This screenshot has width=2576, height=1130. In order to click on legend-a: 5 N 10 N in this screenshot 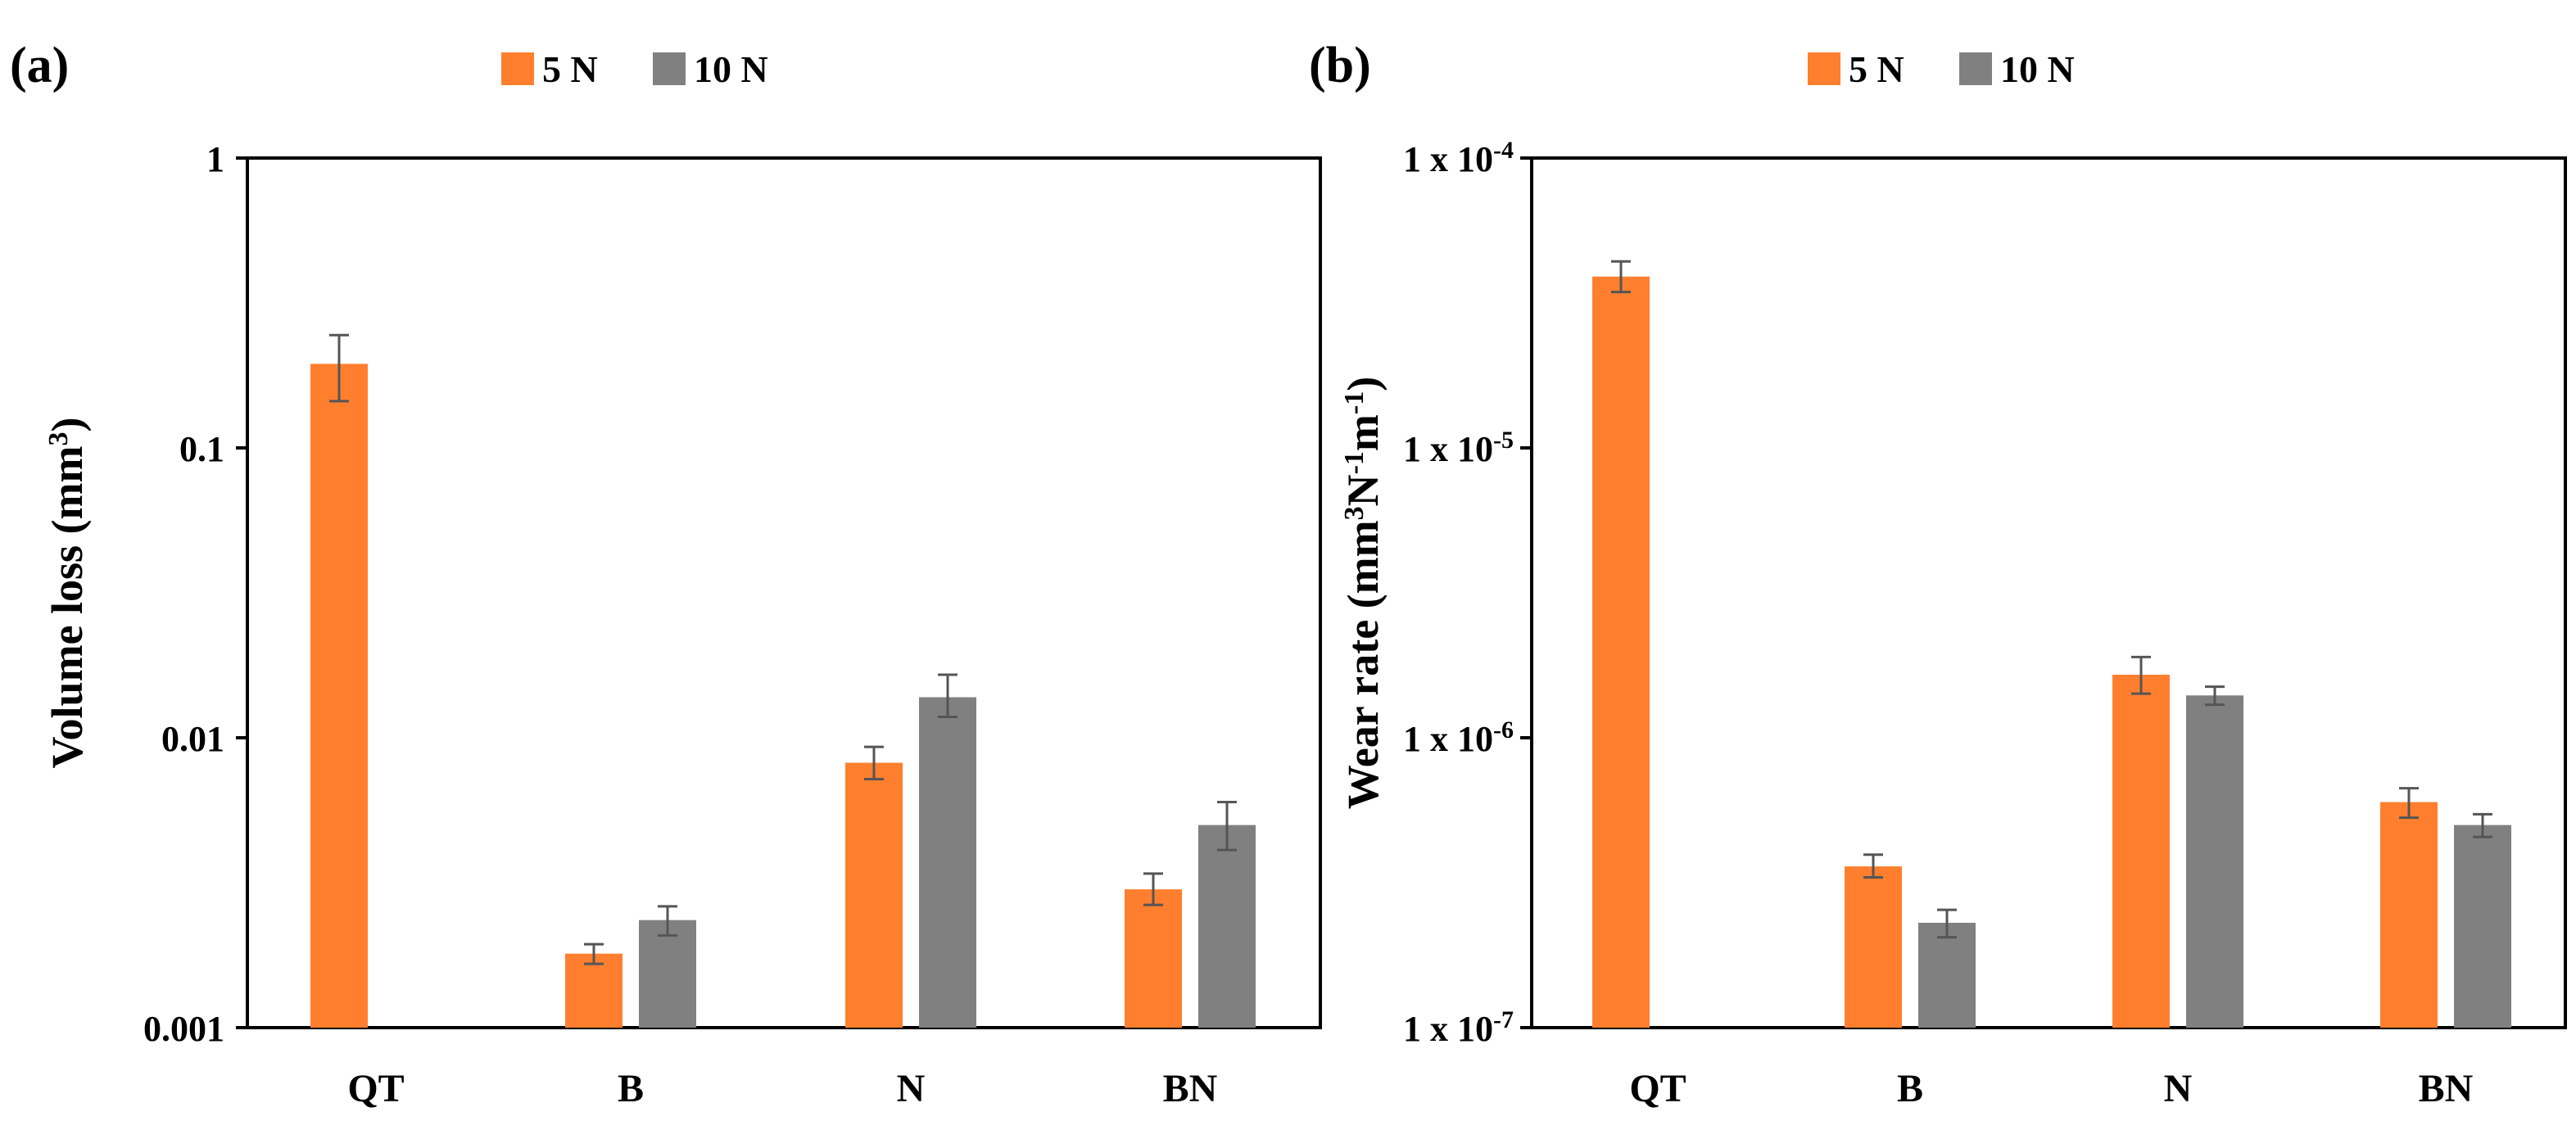, I will do `click(634, 69)`.